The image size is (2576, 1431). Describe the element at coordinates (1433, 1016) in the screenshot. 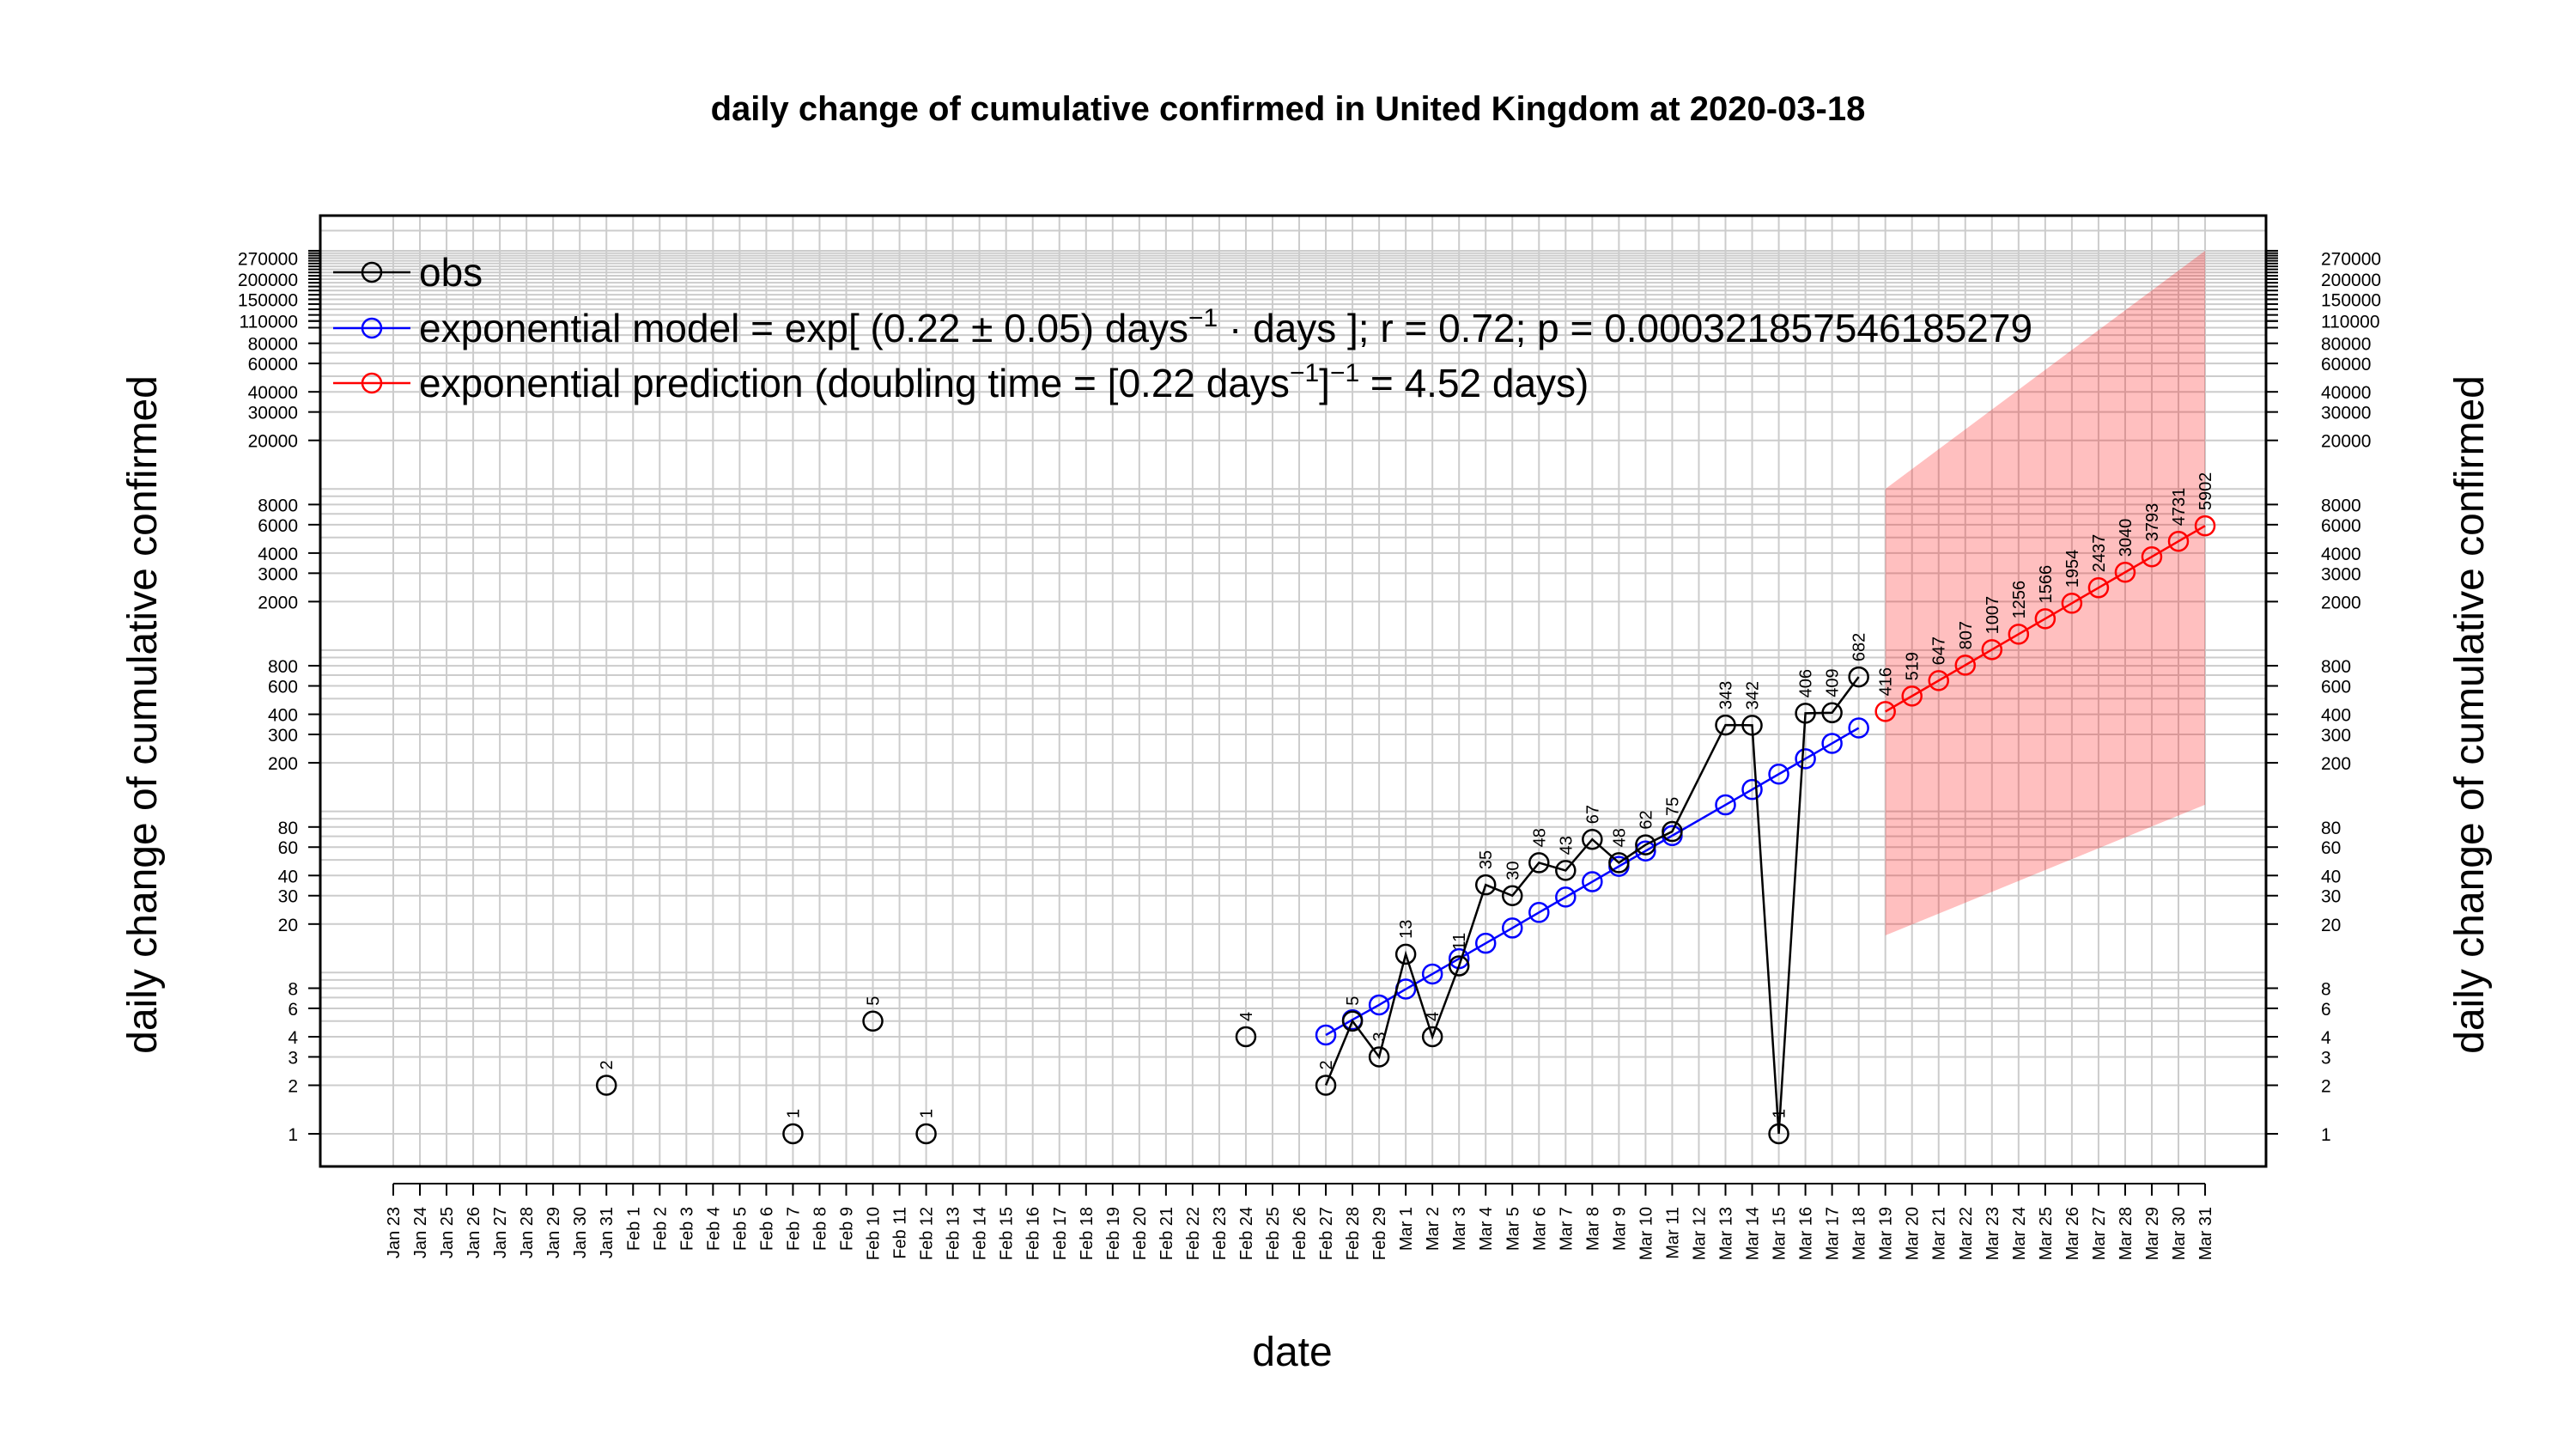

I see `obs-data-label: 4` at that location.